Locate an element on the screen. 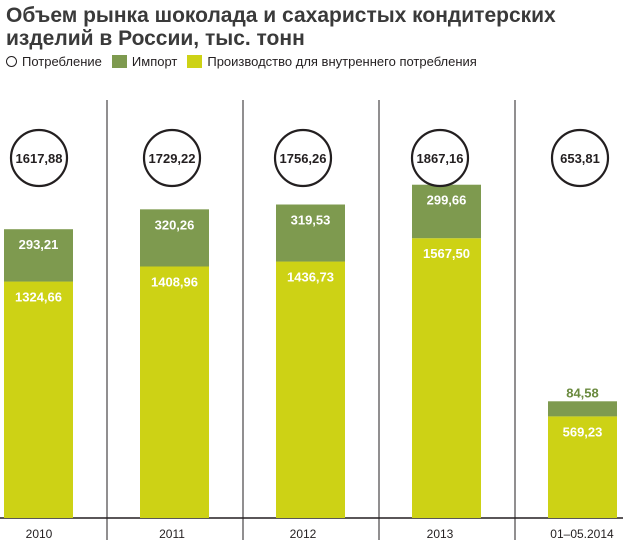  legend-item-import: Импорт is located at coordinates (144, 61).